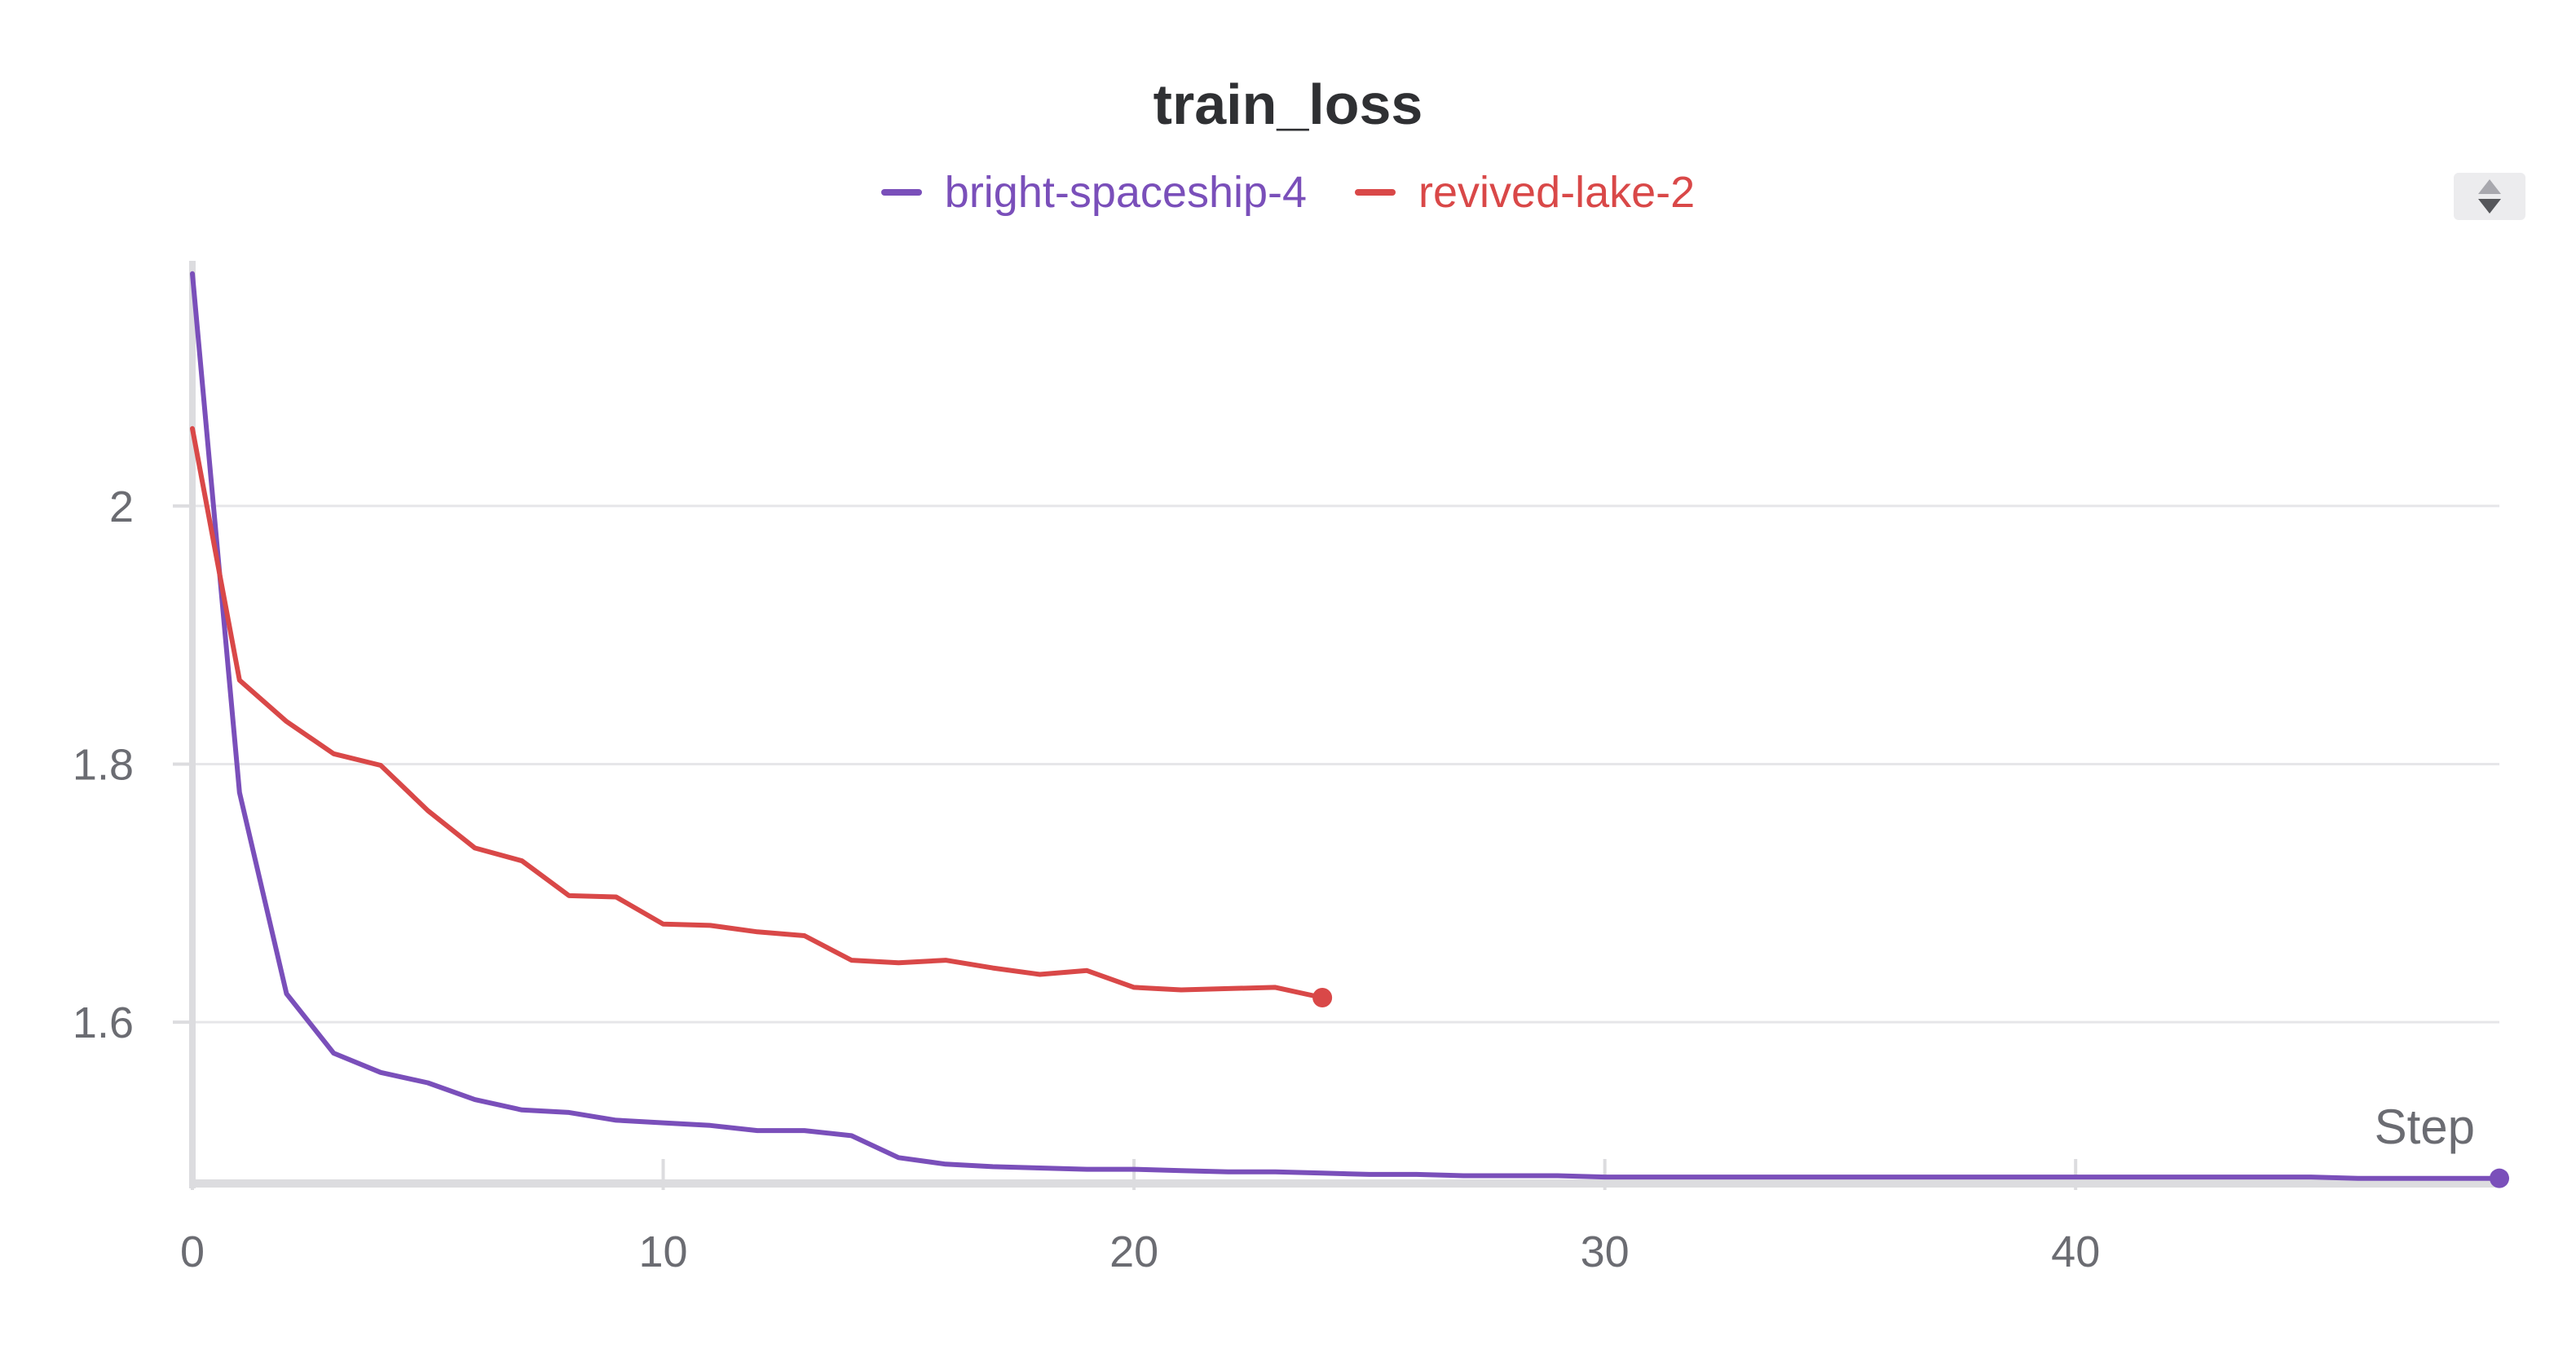 The image size is (2576, 1353). What do you see at coordinates (103, 1022) in the screenshot?
I see `y-tick-label: 1.6` at bounding box center [103, 1022].